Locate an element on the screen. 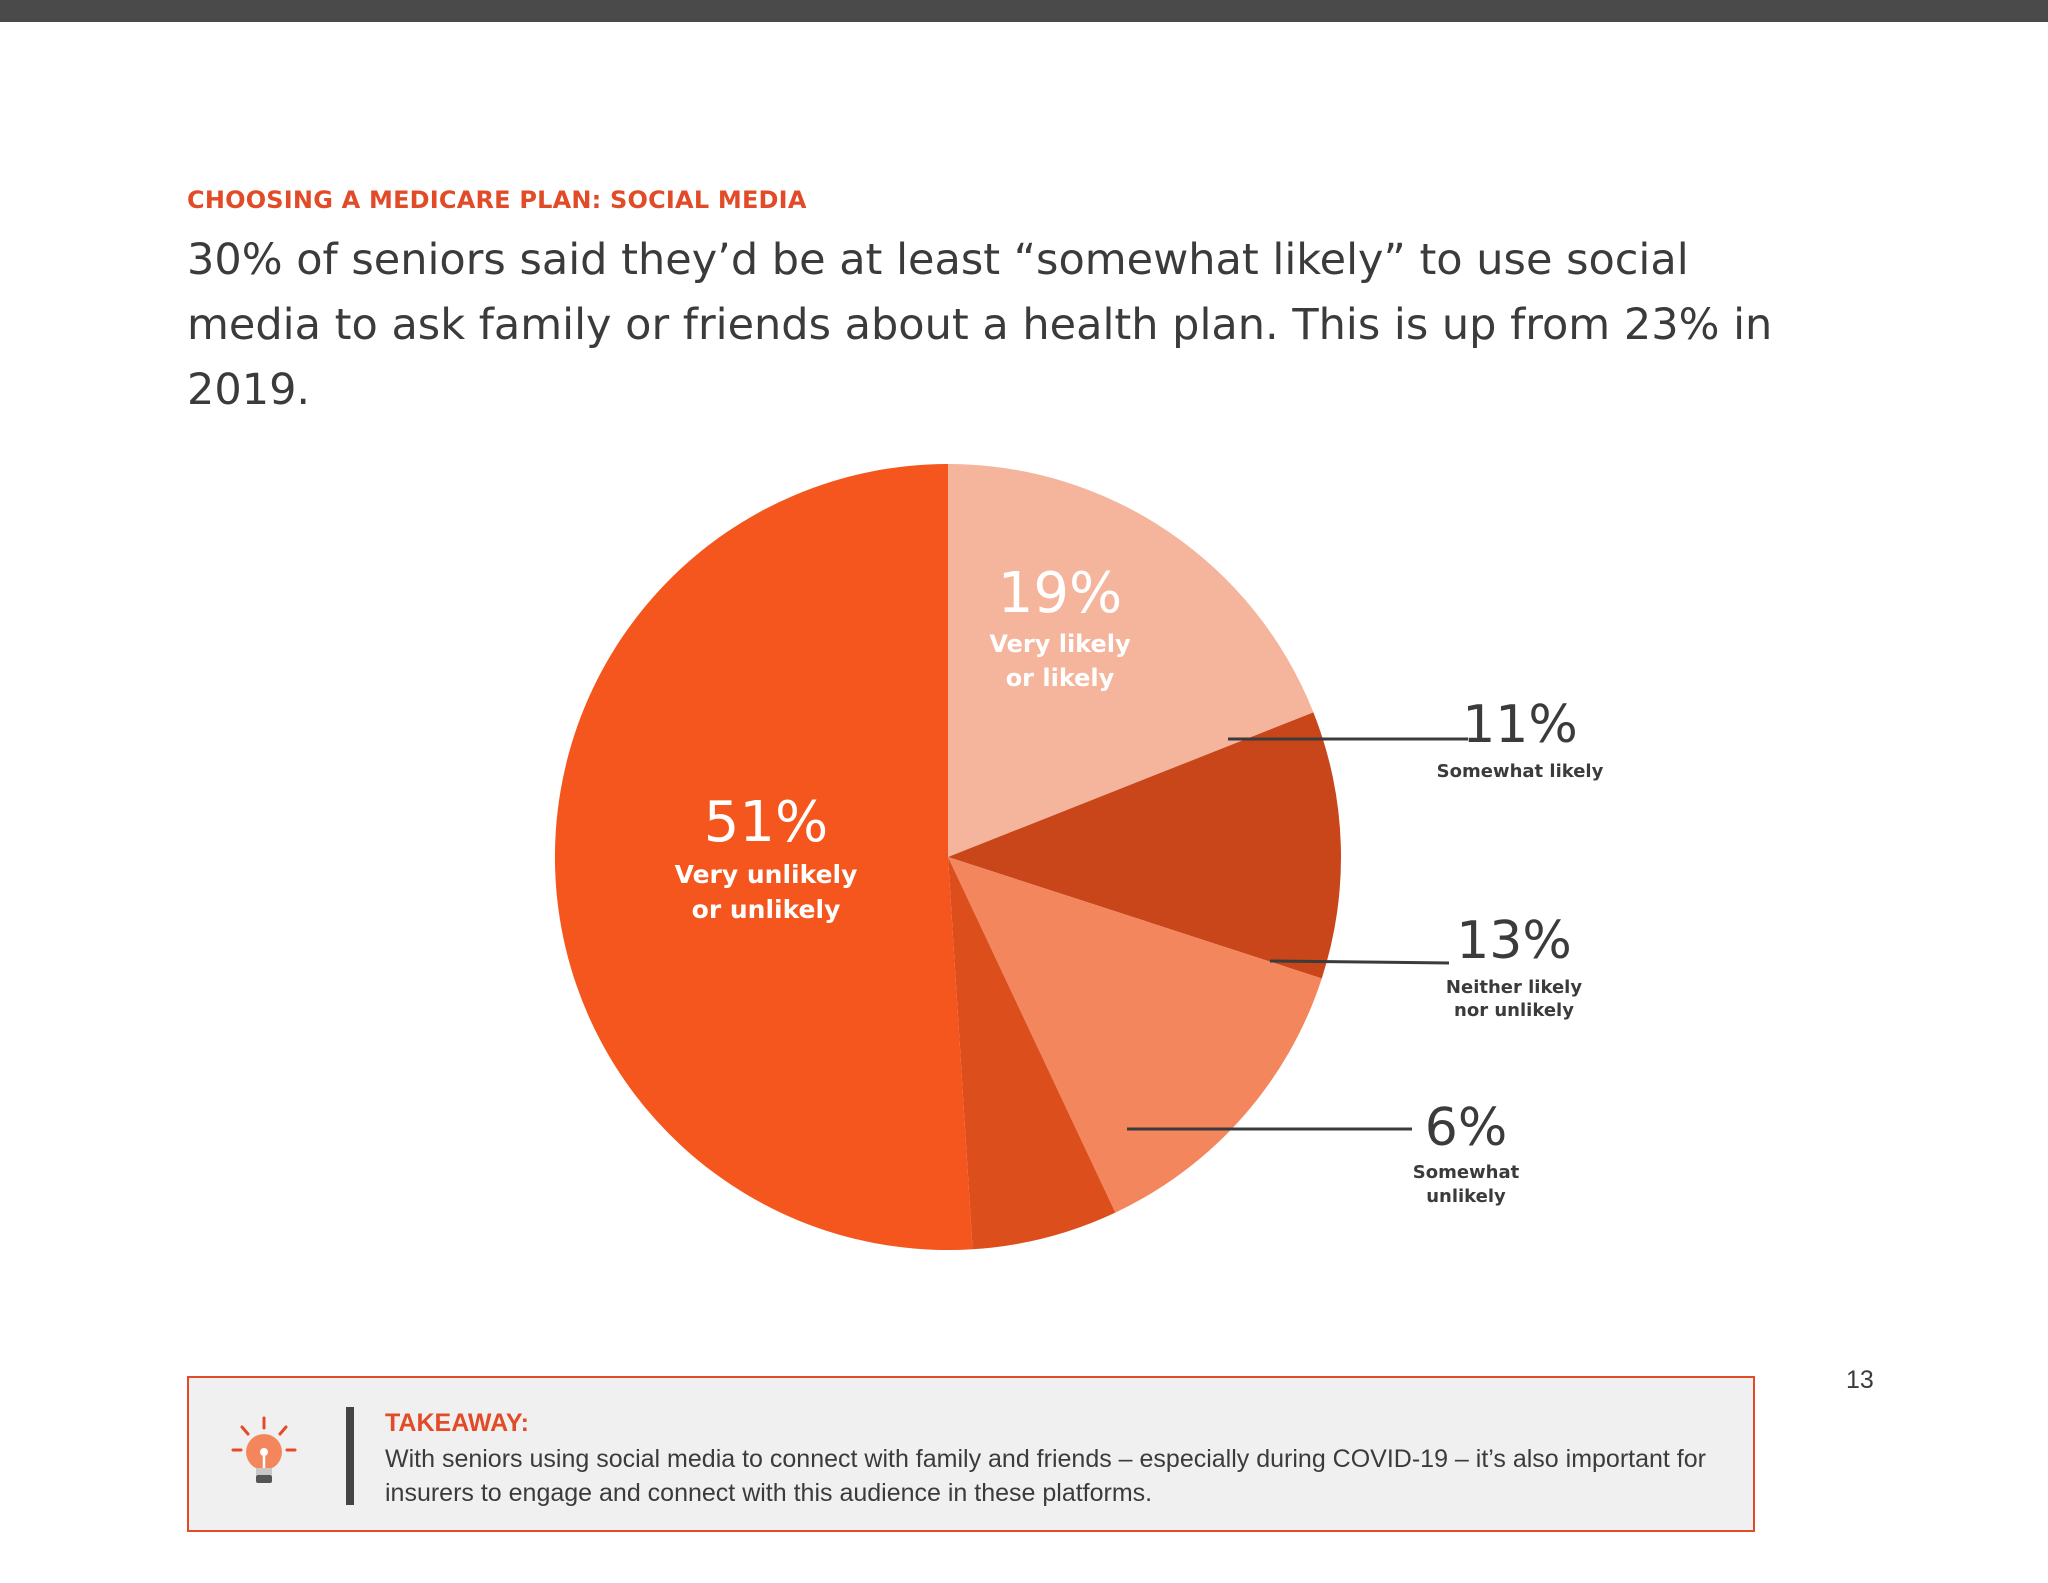  slice-category-label: Very likely is located at coordinates (1060, 644).